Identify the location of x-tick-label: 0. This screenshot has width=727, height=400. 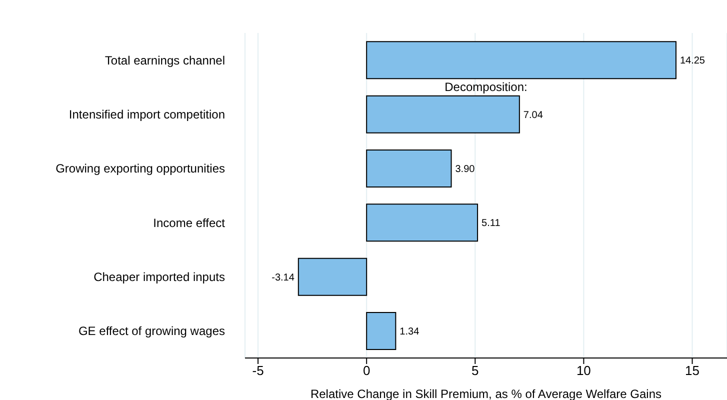
(366, 370).